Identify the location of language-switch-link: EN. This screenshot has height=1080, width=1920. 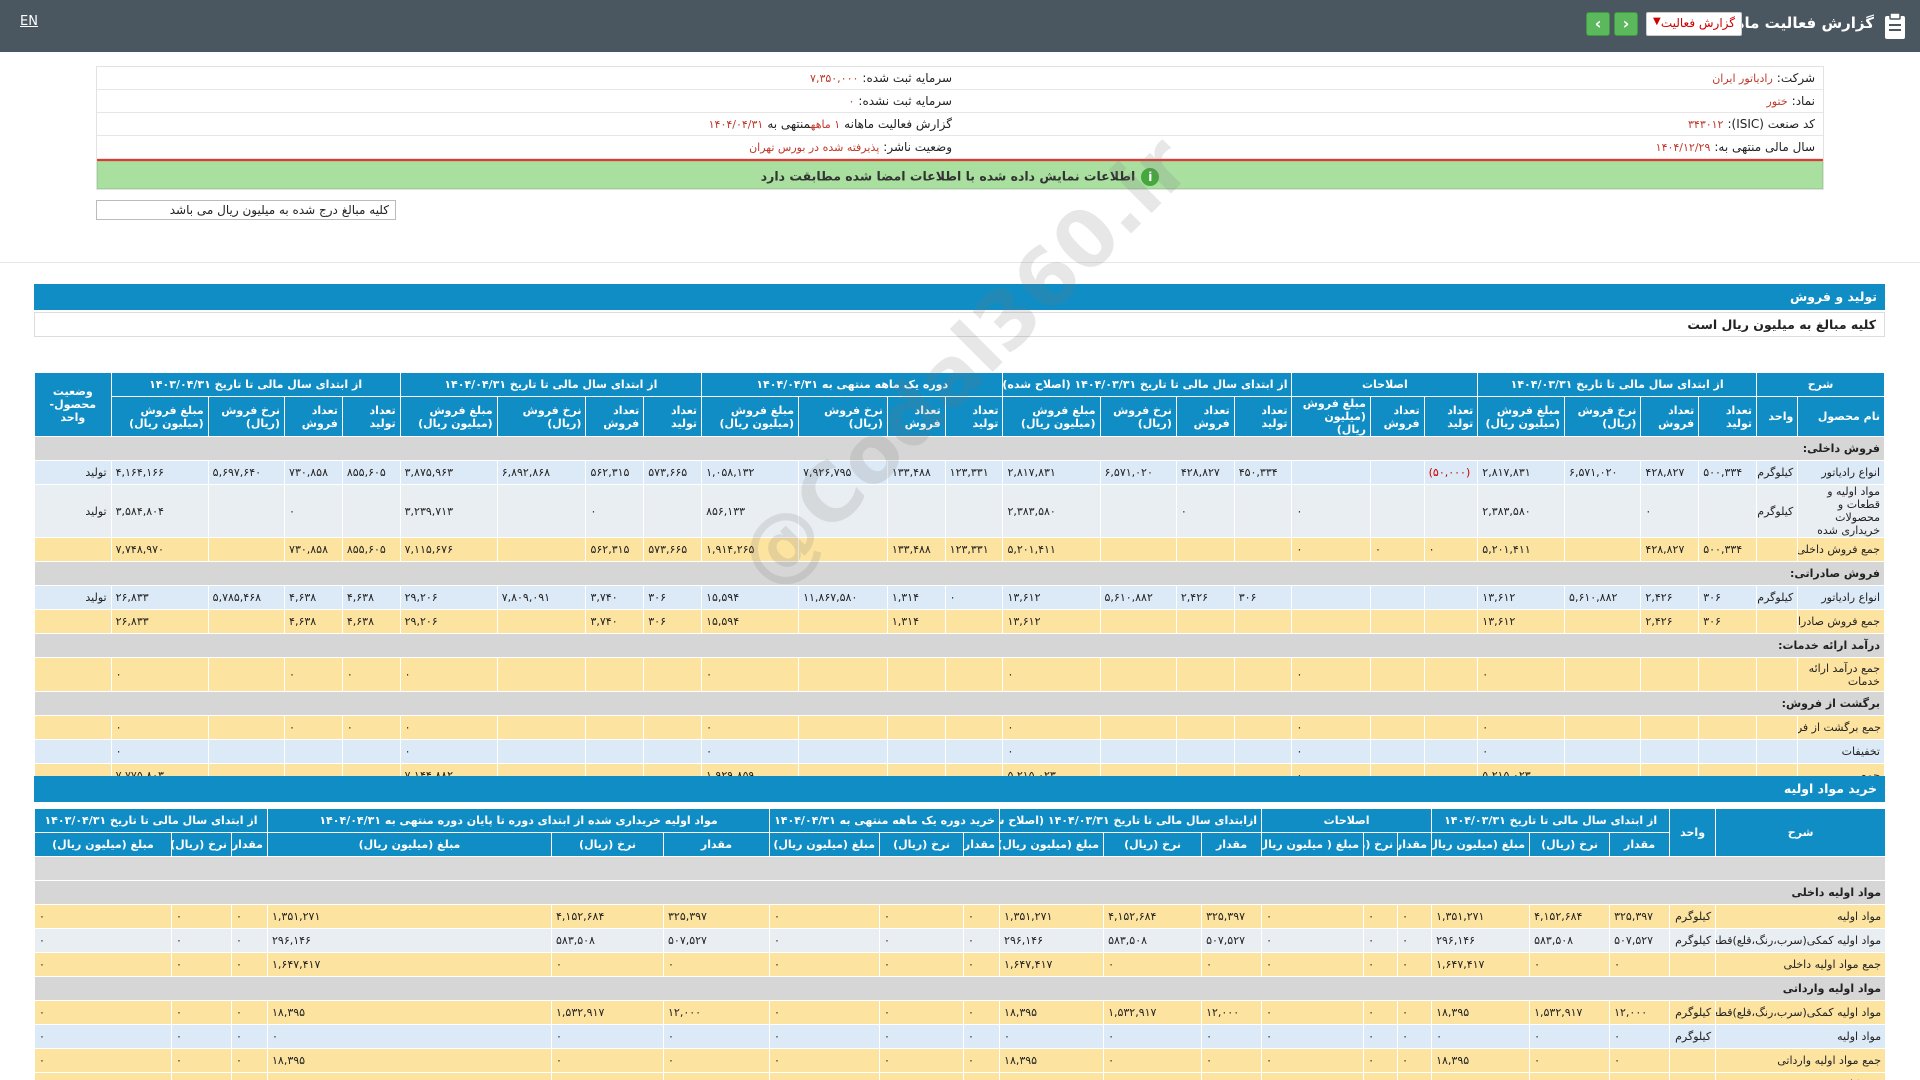
(29, 21).